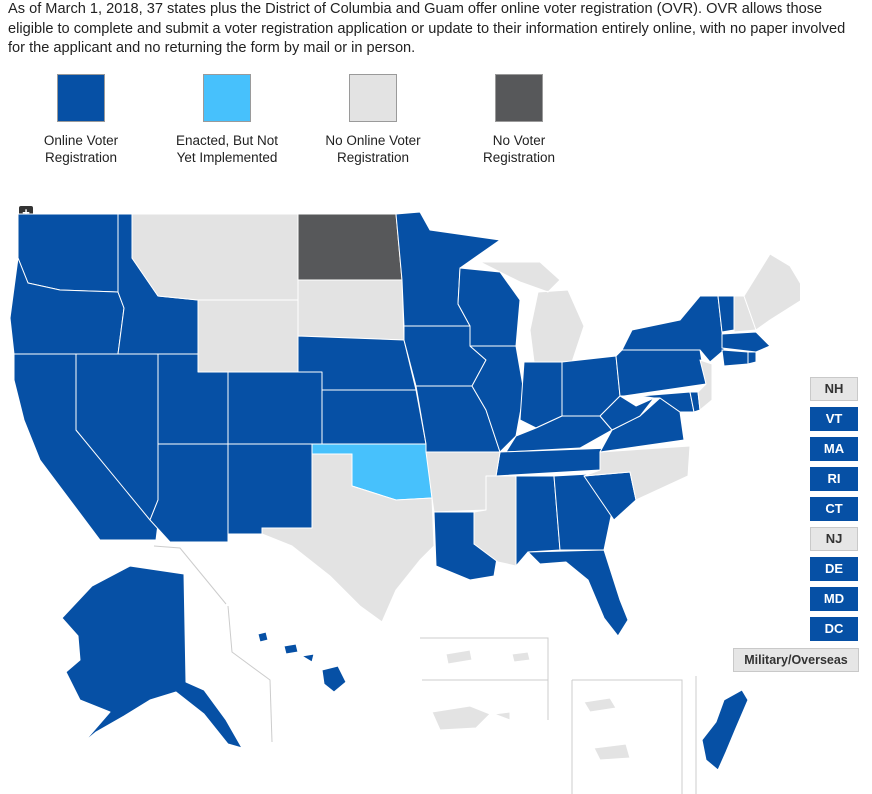 The image size is (872, 794). What do you see at coordinates (488, 657) in the screenshot?
I see `territory-puerto-rico` at bounding box center [488, 657].